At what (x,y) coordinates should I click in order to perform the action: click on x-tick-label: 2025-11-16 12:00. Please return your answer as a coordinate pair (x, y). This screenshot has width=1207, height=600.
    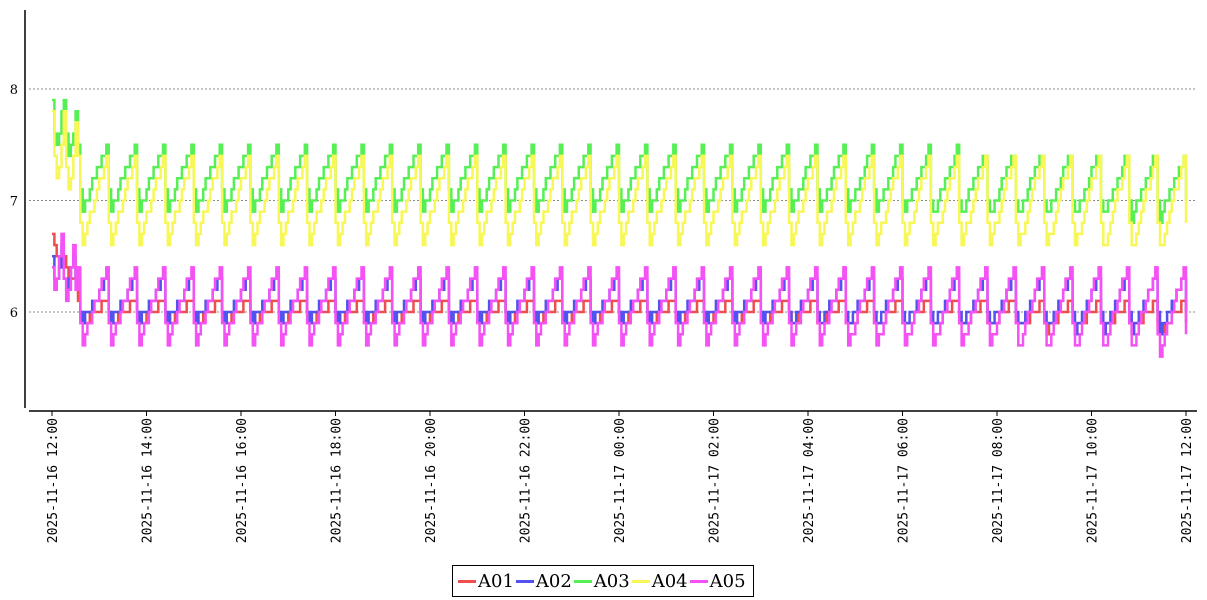
    Looking at the image, I should click on (53, 480).